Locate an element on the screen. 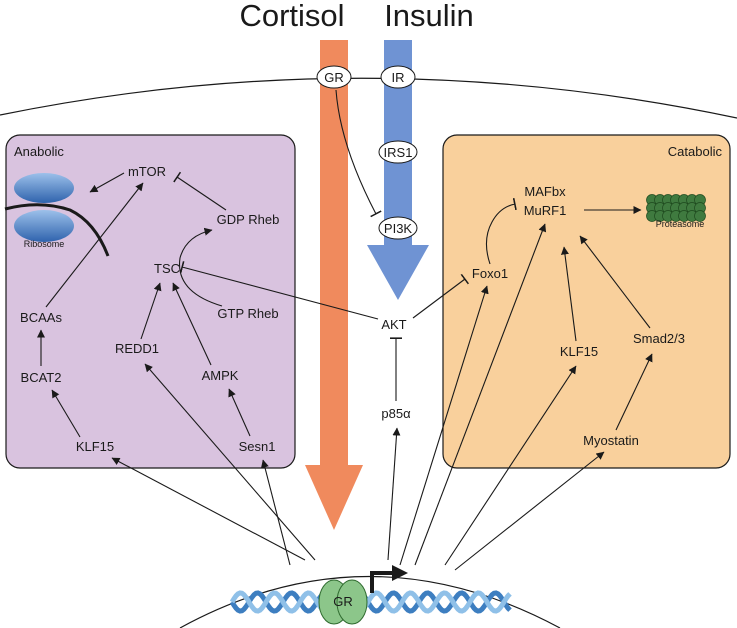  mtor-to-ribosome-arrow is located at coordinates (107, 182).